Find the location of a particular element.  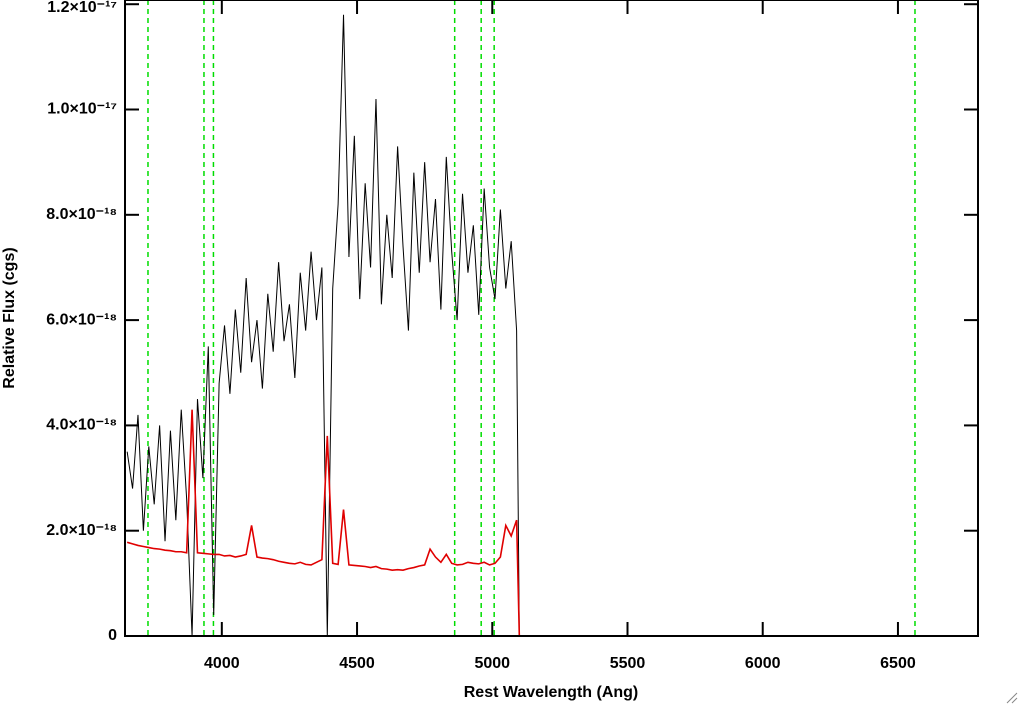

y-tick-label: 1.2×10⁻¹⁷ is located at coordinates (82, 8).